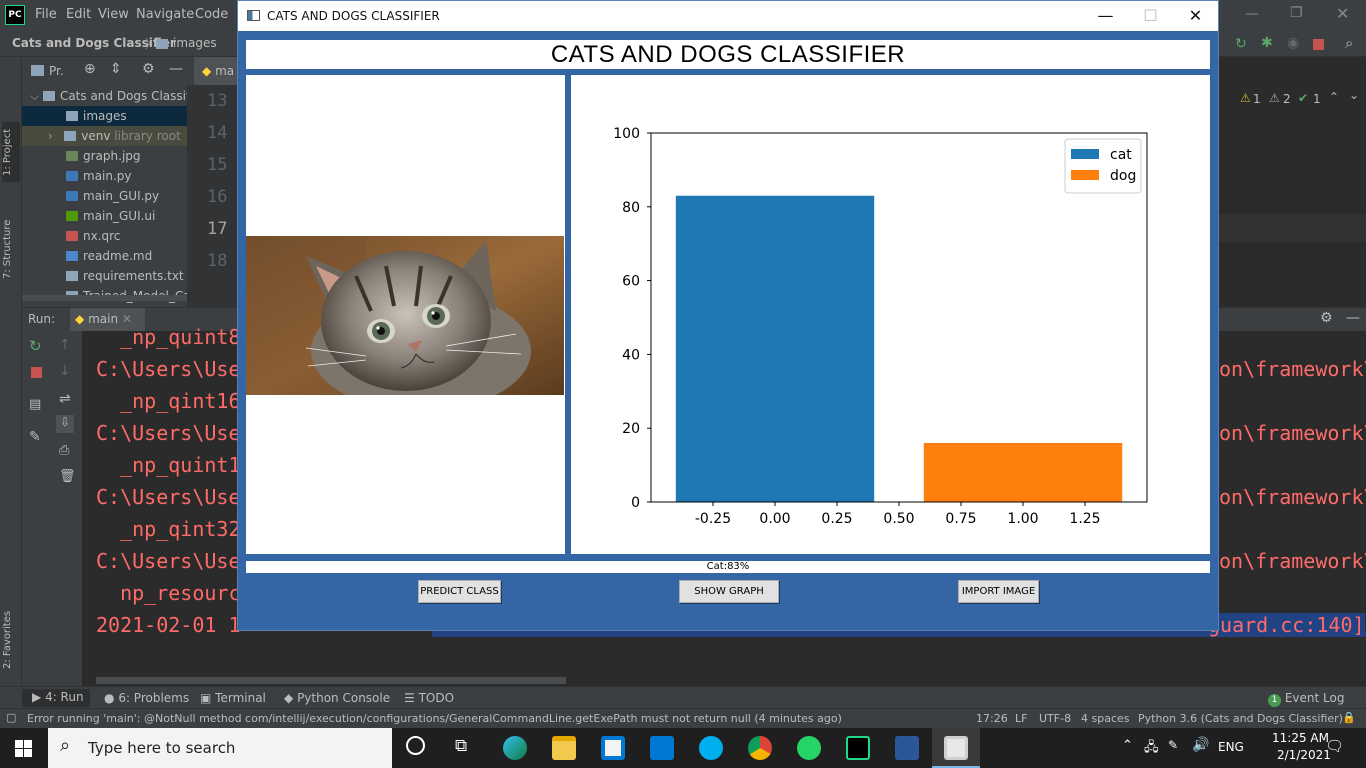  Describe the element at coordinates (337, 698) in the screenshot. I see `tab-python-console: ◆ Python Console` at that location.